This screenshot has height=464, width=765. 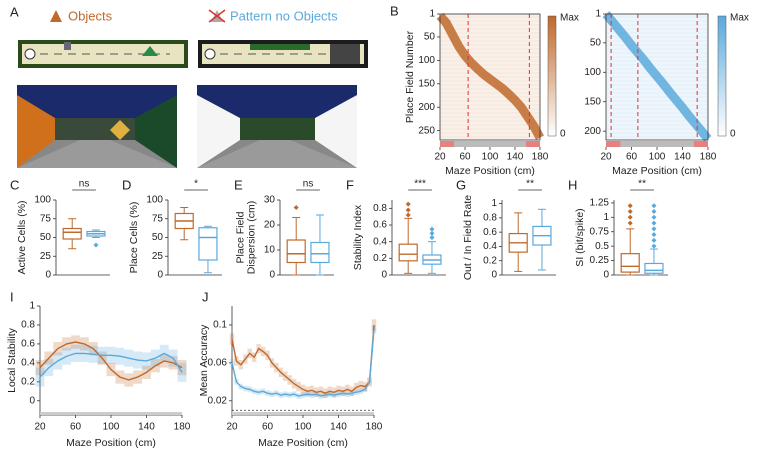 What do you see at coordinates (580, 237) in the screenshot?
I see `y-axis-label: SI (bit/spike)` at bounding box center [580, 237].